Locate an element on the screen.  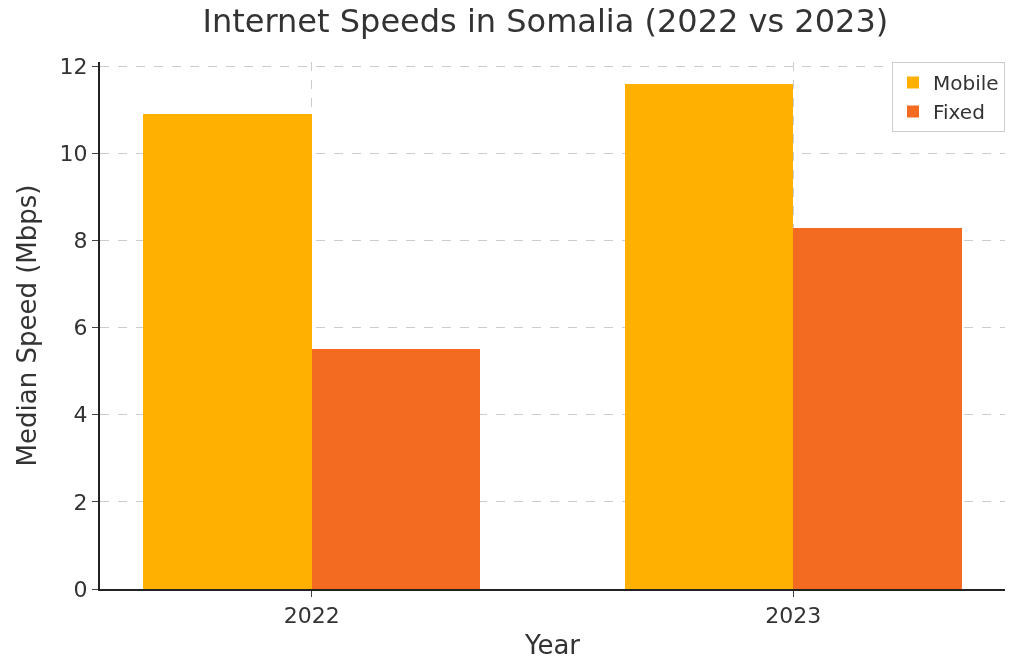
legend-label: Fixed is located at coordinates (959, 112).